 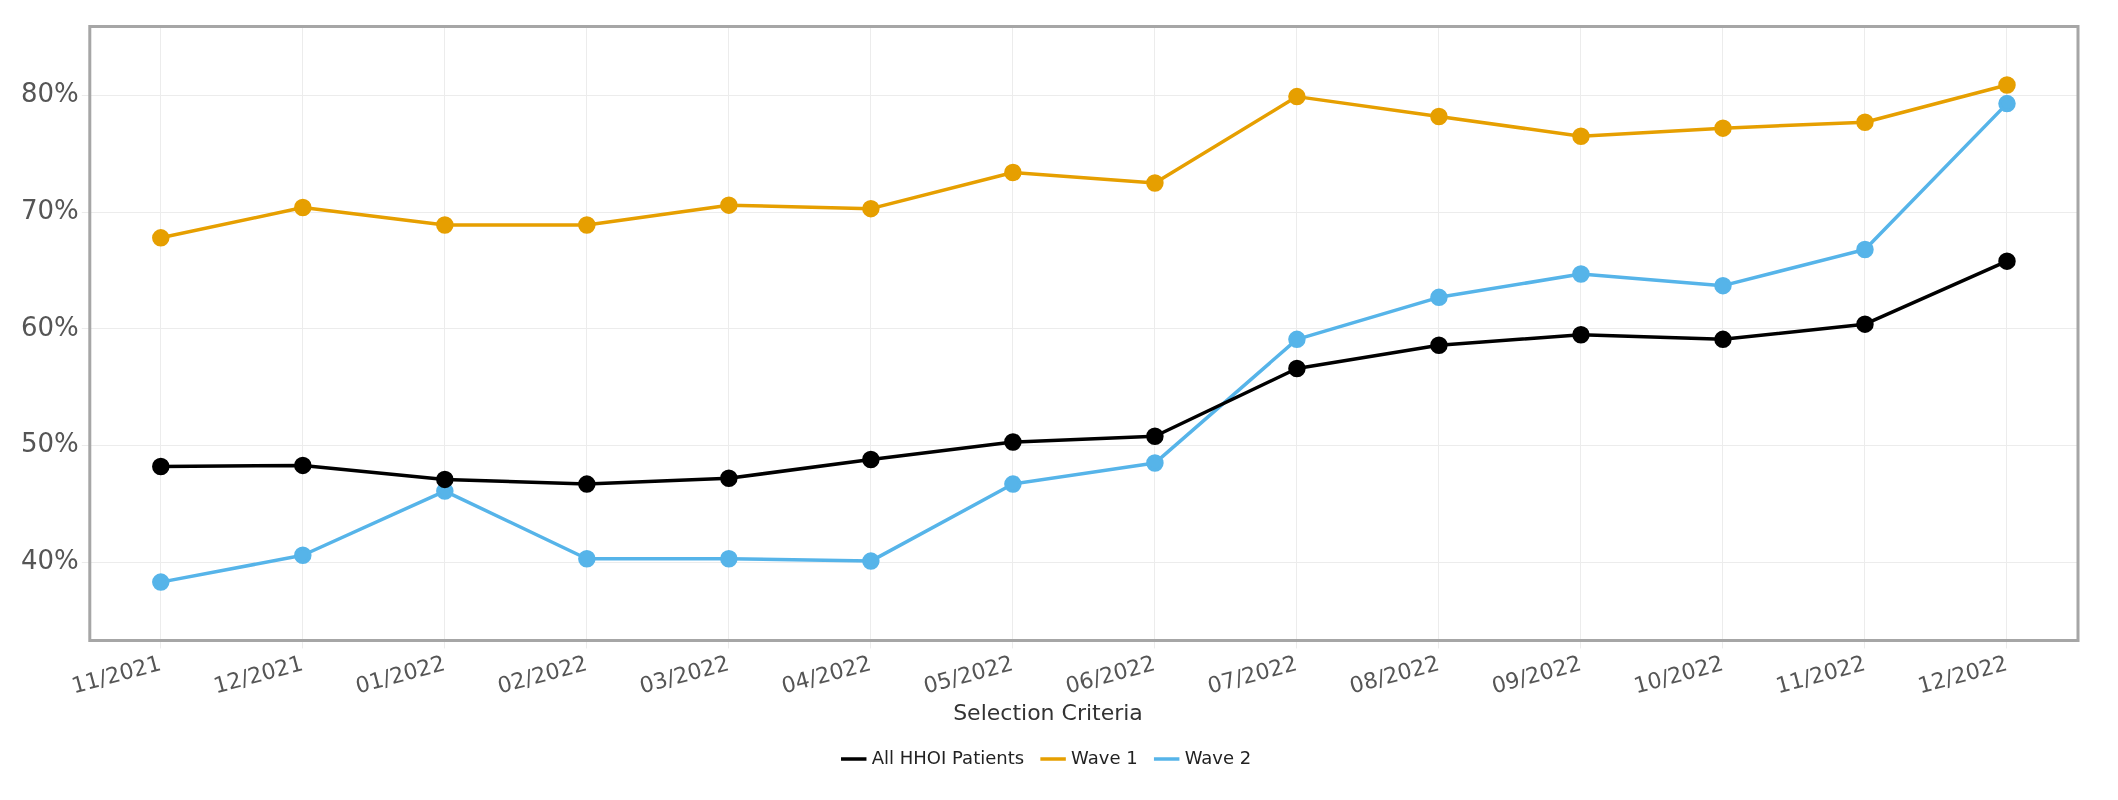 I want to click on legend-title: Selection Criteria, so click(x=1048, y=713).